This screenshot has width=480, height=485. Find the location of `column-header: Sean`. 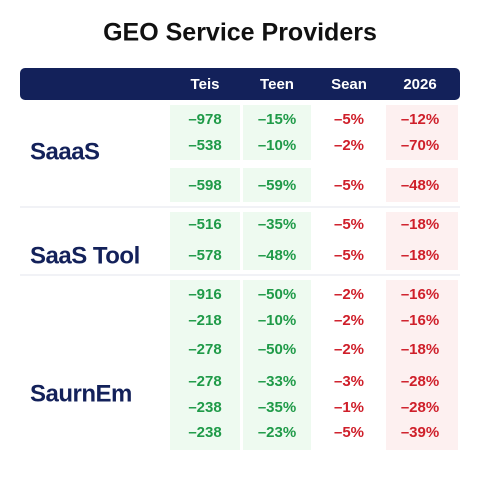

column-header: Sean is located at coordinates (349, 84).